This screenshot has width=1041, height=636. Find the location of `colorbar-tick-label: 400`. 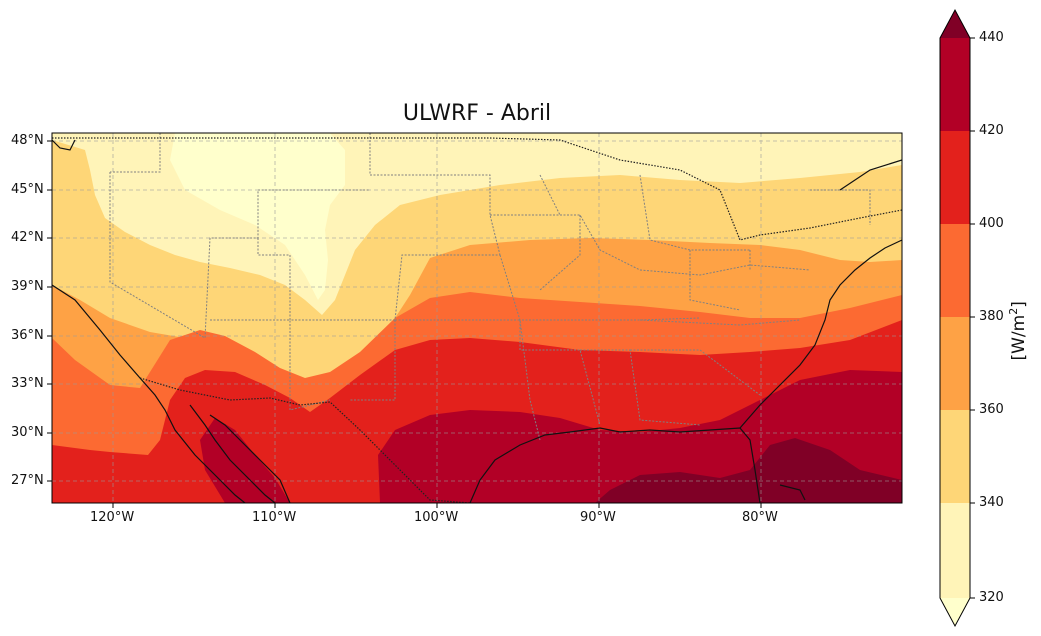

colorbar-tick-label: 400 is located at coordinates (991, 223).